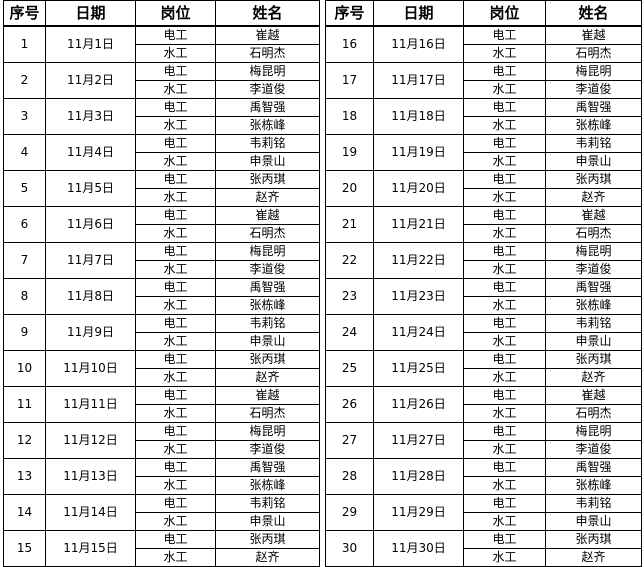  I want to click on row-date: 11月26日, so click(418, 404).